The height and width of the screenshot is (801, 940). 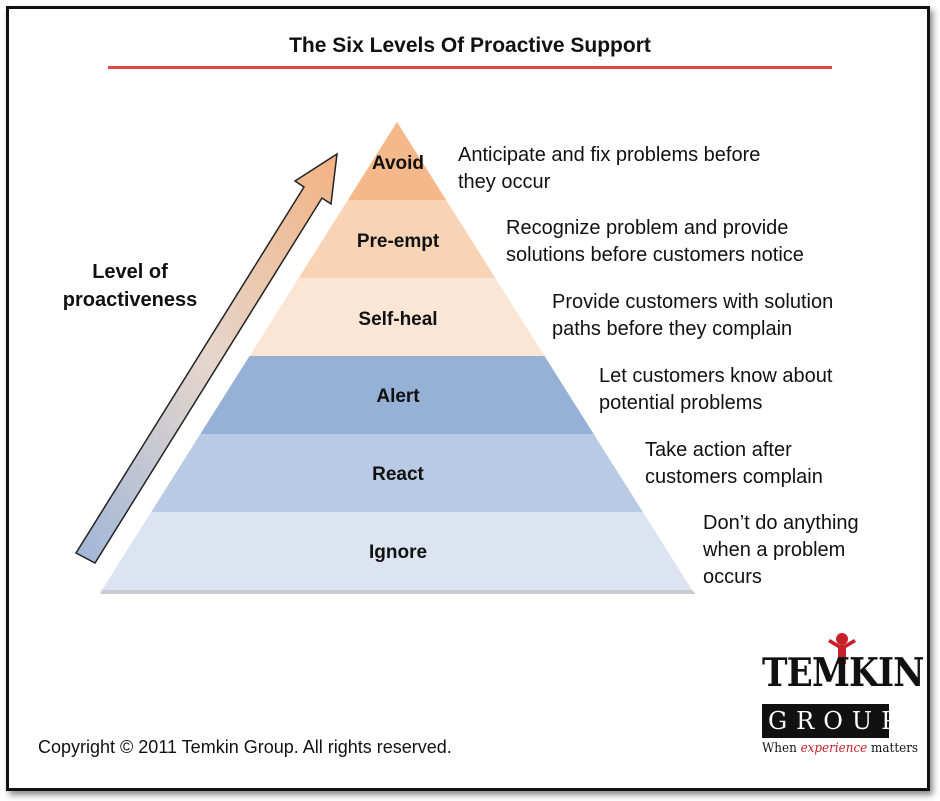 I want to click on title-underline, so click(x=470, y=67).